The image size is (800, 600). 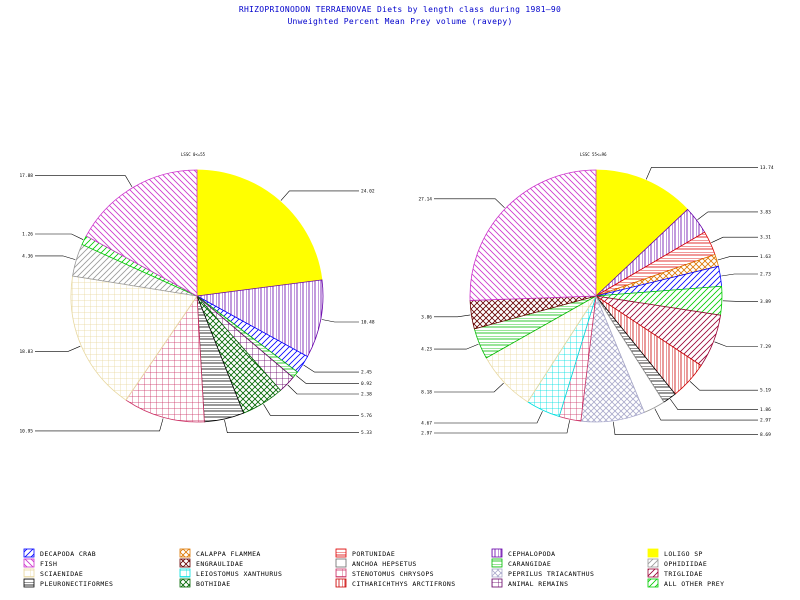 What do you see at coordinates (529, 564) in the screenshot?
I see `legend-label: CARANGIDAE` at bounding box center [529, 564].